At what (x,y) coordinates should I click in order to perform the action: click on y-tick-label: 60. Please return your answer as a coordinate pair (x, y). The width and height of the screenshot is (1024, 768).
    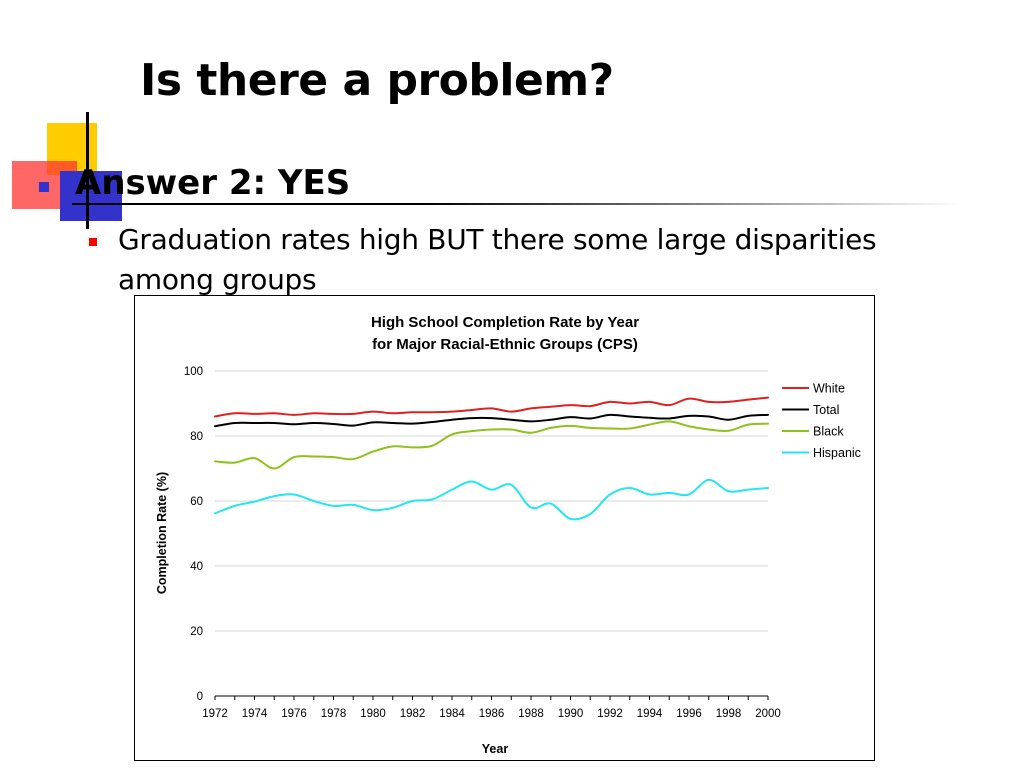
    Looking at the image, I should click on (196, 502).